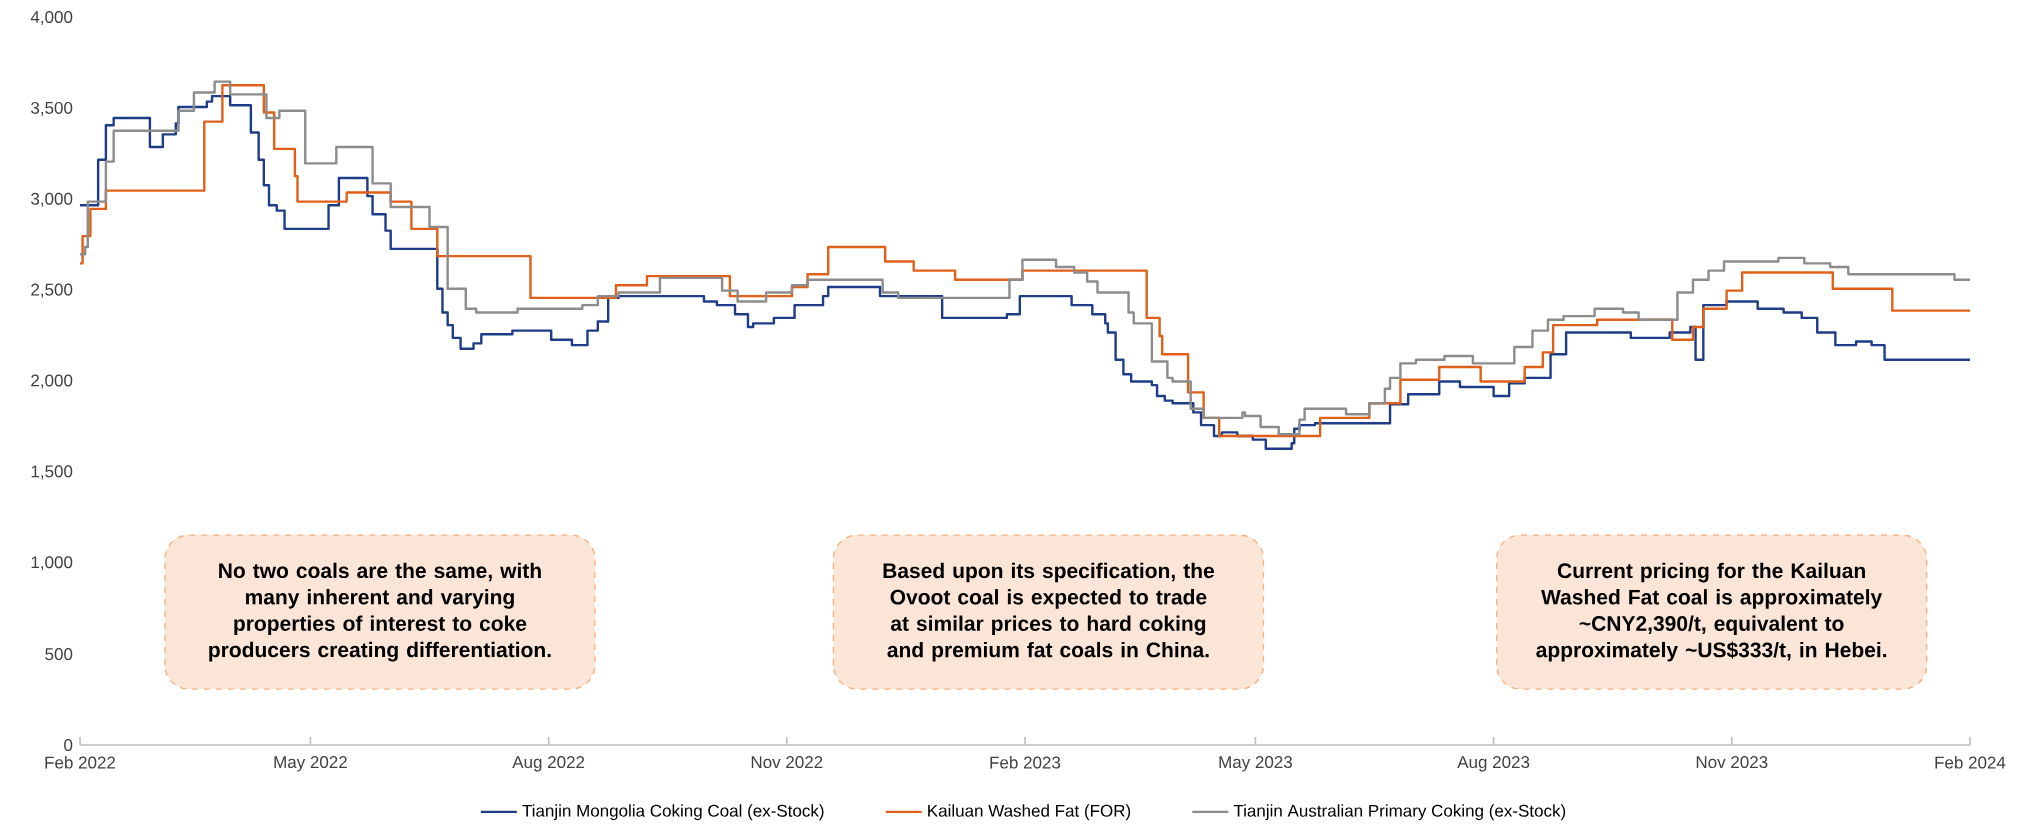 The image size is (2031, 832). What do you see at coordinates (68, 745) in the screenshot?
I see `y-tick-label: 0` at bounding box center [68, 745].